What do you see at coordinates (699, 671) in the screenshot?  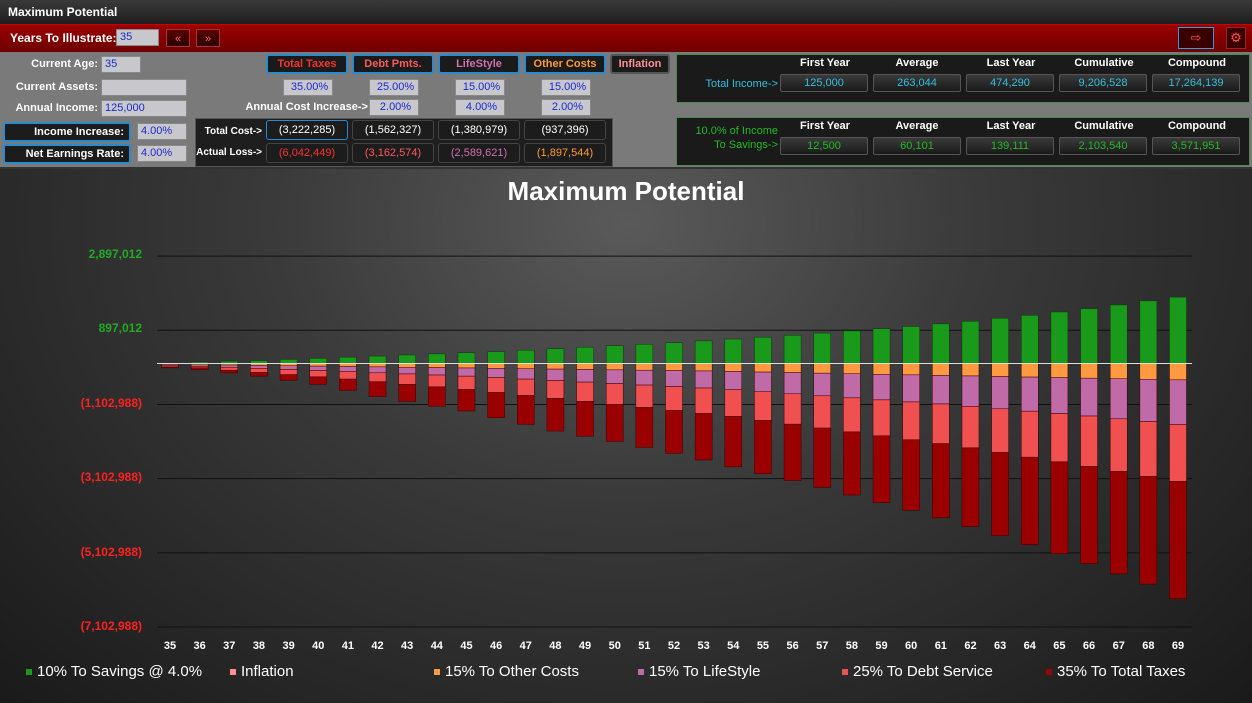 I see `legend-lifestyle: 15% To LifeStyle` at bounding box center [699, 671].